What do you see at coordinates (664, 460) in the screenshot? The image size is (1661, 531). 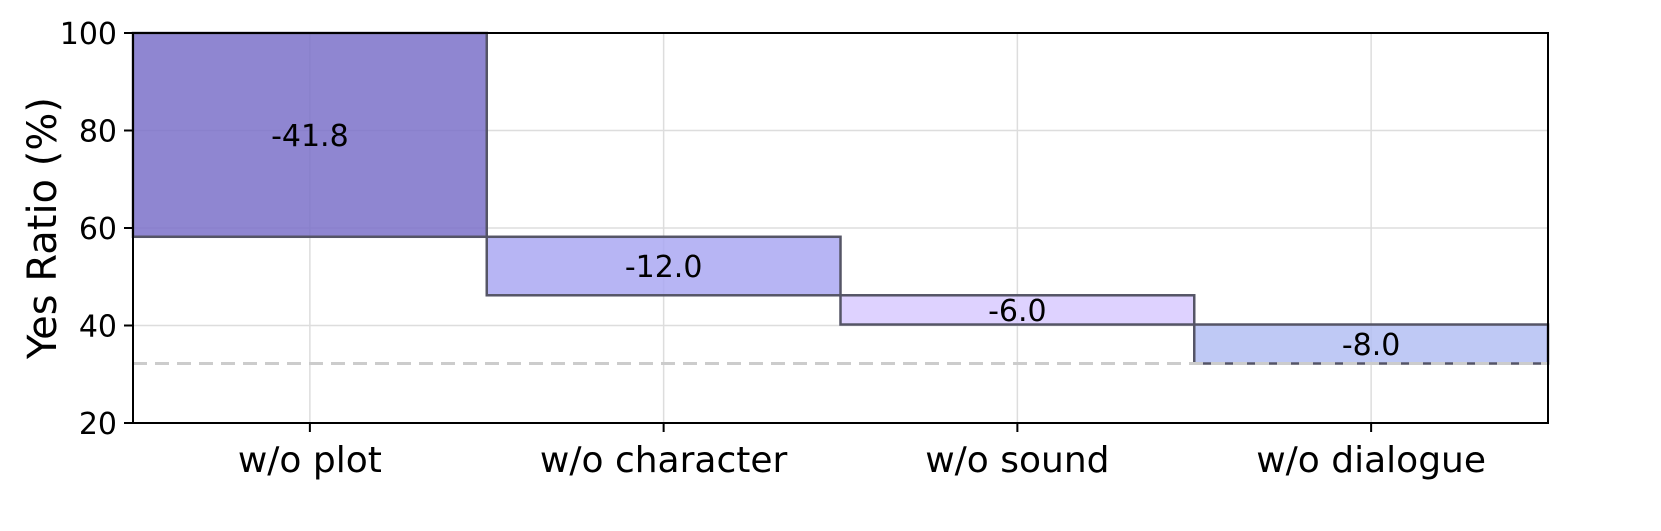 I see `x-tick-label: w/o character` at bounding box center [664, 460].